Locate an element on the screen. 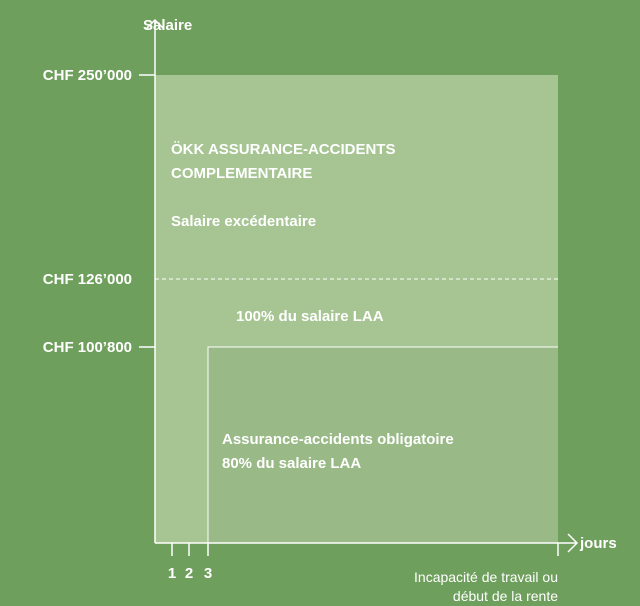 The height and width of the screenshot is (606, 640). region-label: 100% du salaire LAA is located at coordinates (310, 316).